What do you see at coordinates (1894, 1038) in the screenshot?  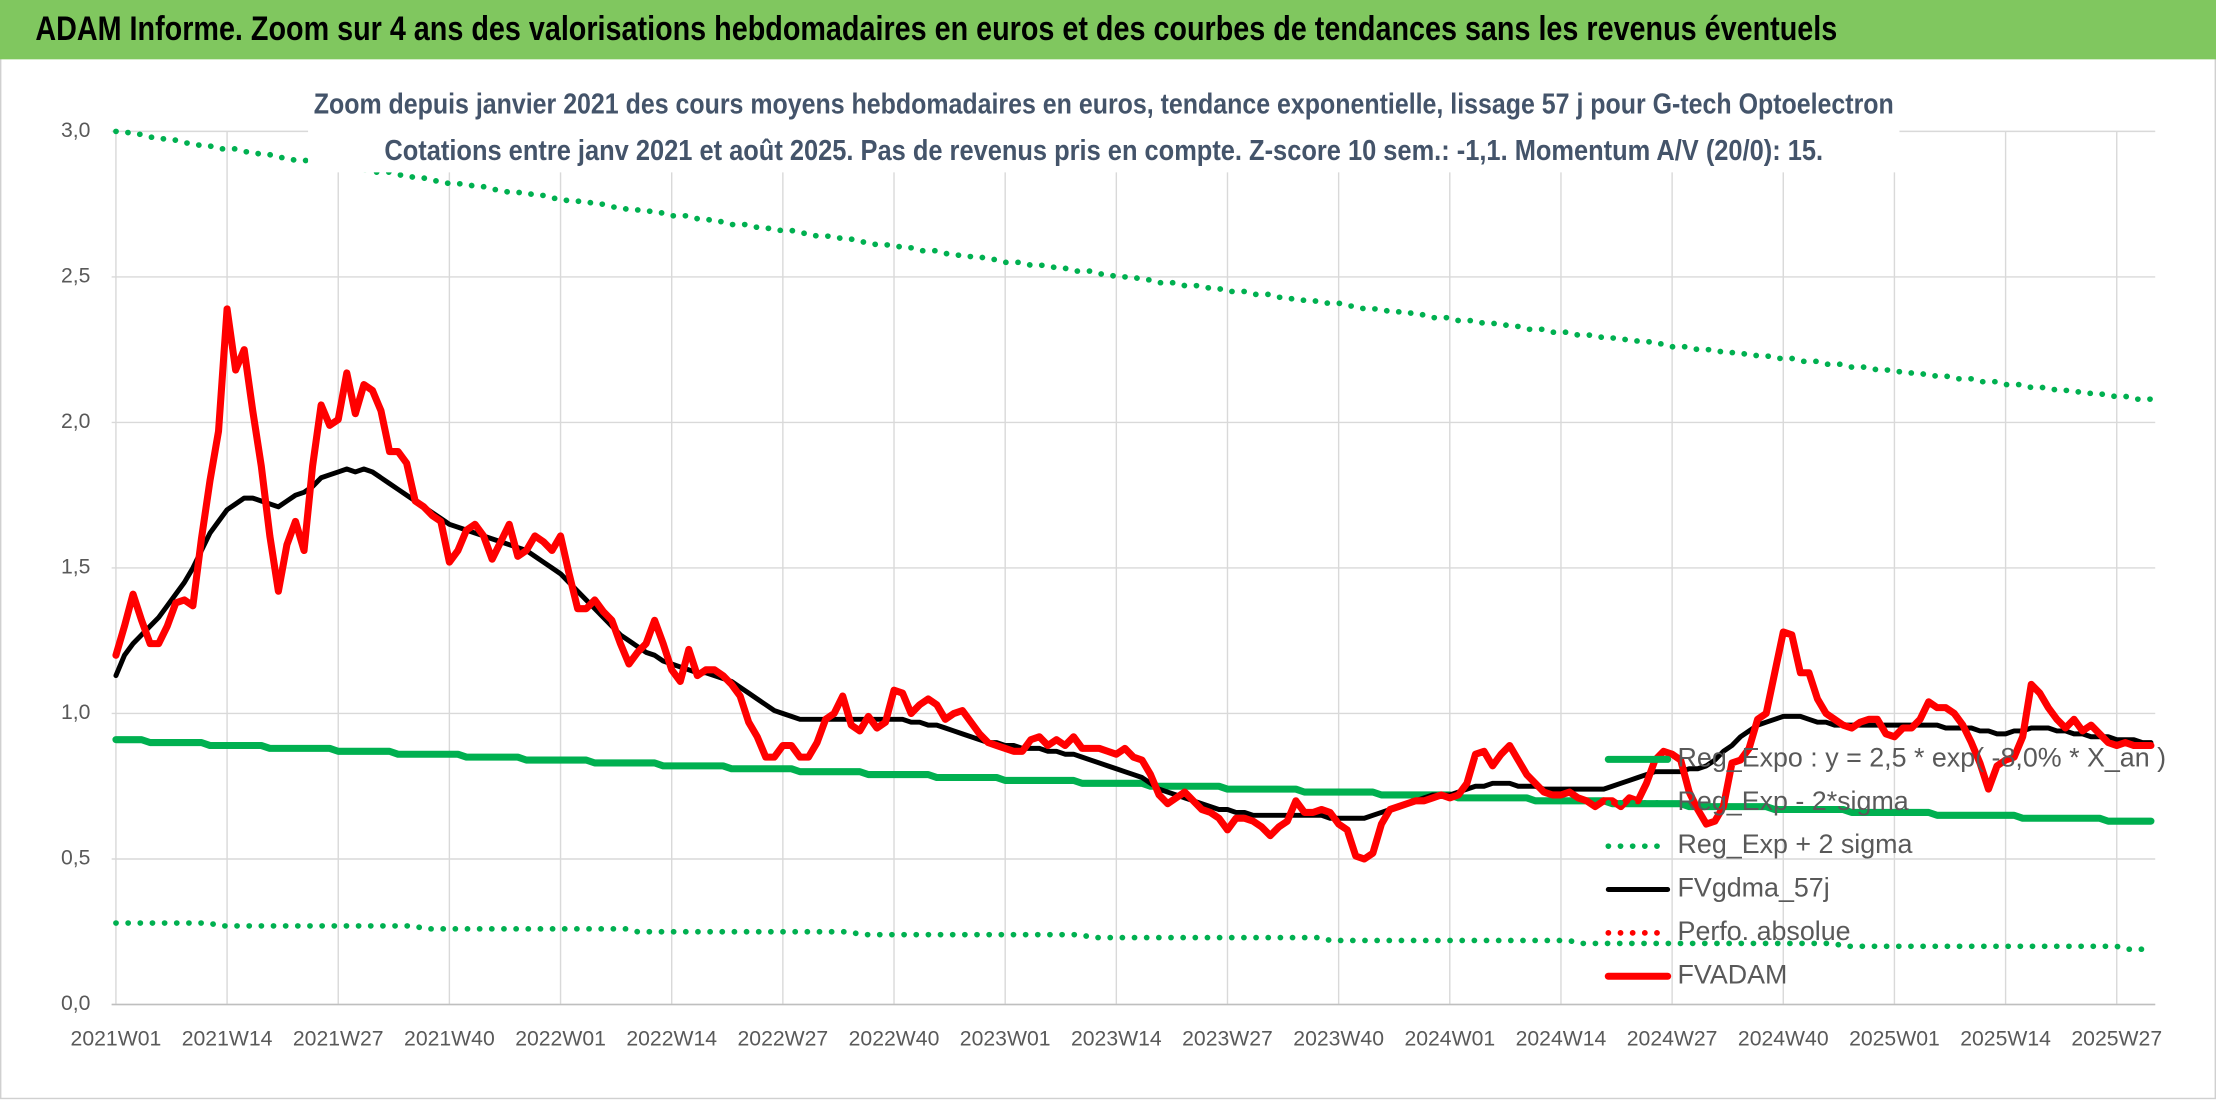 I see `x-tick-label: 2025W01` at bounding box center [1894, 1038].